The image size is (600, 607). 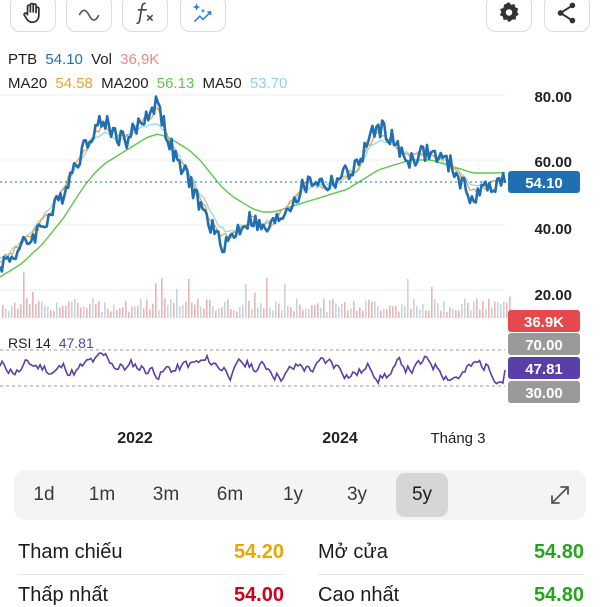 I want to click on share-button, so click(x=567, y=16).